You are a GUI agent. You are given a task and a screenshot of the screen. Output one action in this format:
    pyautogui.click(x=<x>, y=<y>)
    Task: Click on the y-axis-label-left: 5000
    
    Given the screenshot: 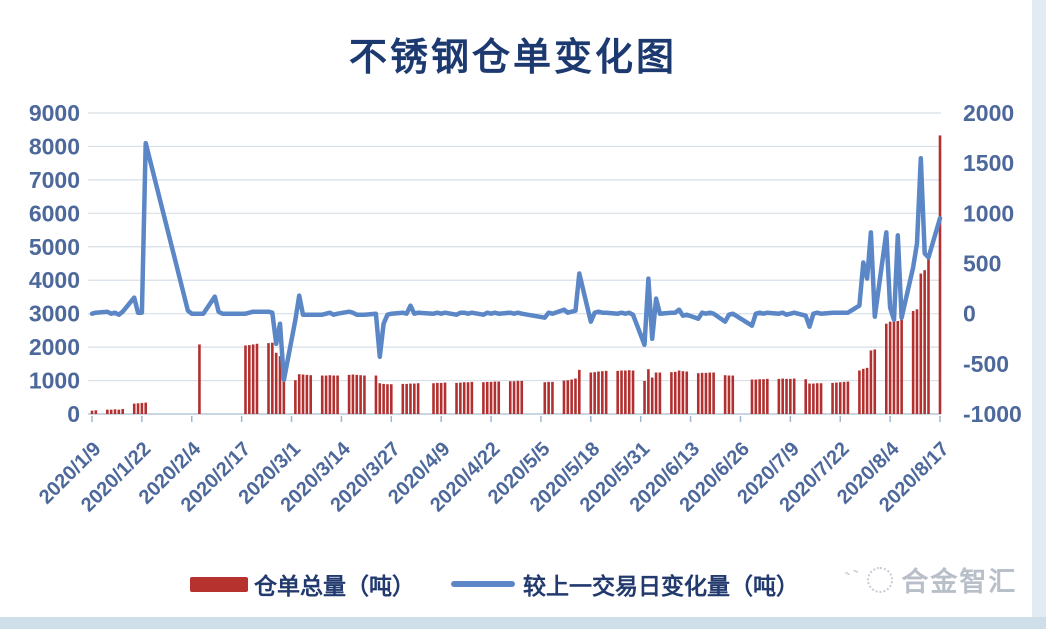 What is the action you would take?
    pyautogui.click(x=54, y=247)
    